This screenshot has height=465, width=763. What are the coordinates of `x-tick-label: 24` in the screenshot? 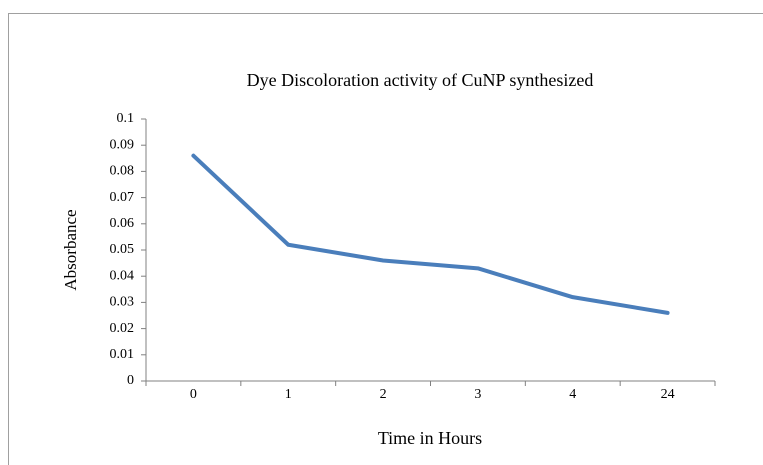 It's located at (668, 394).